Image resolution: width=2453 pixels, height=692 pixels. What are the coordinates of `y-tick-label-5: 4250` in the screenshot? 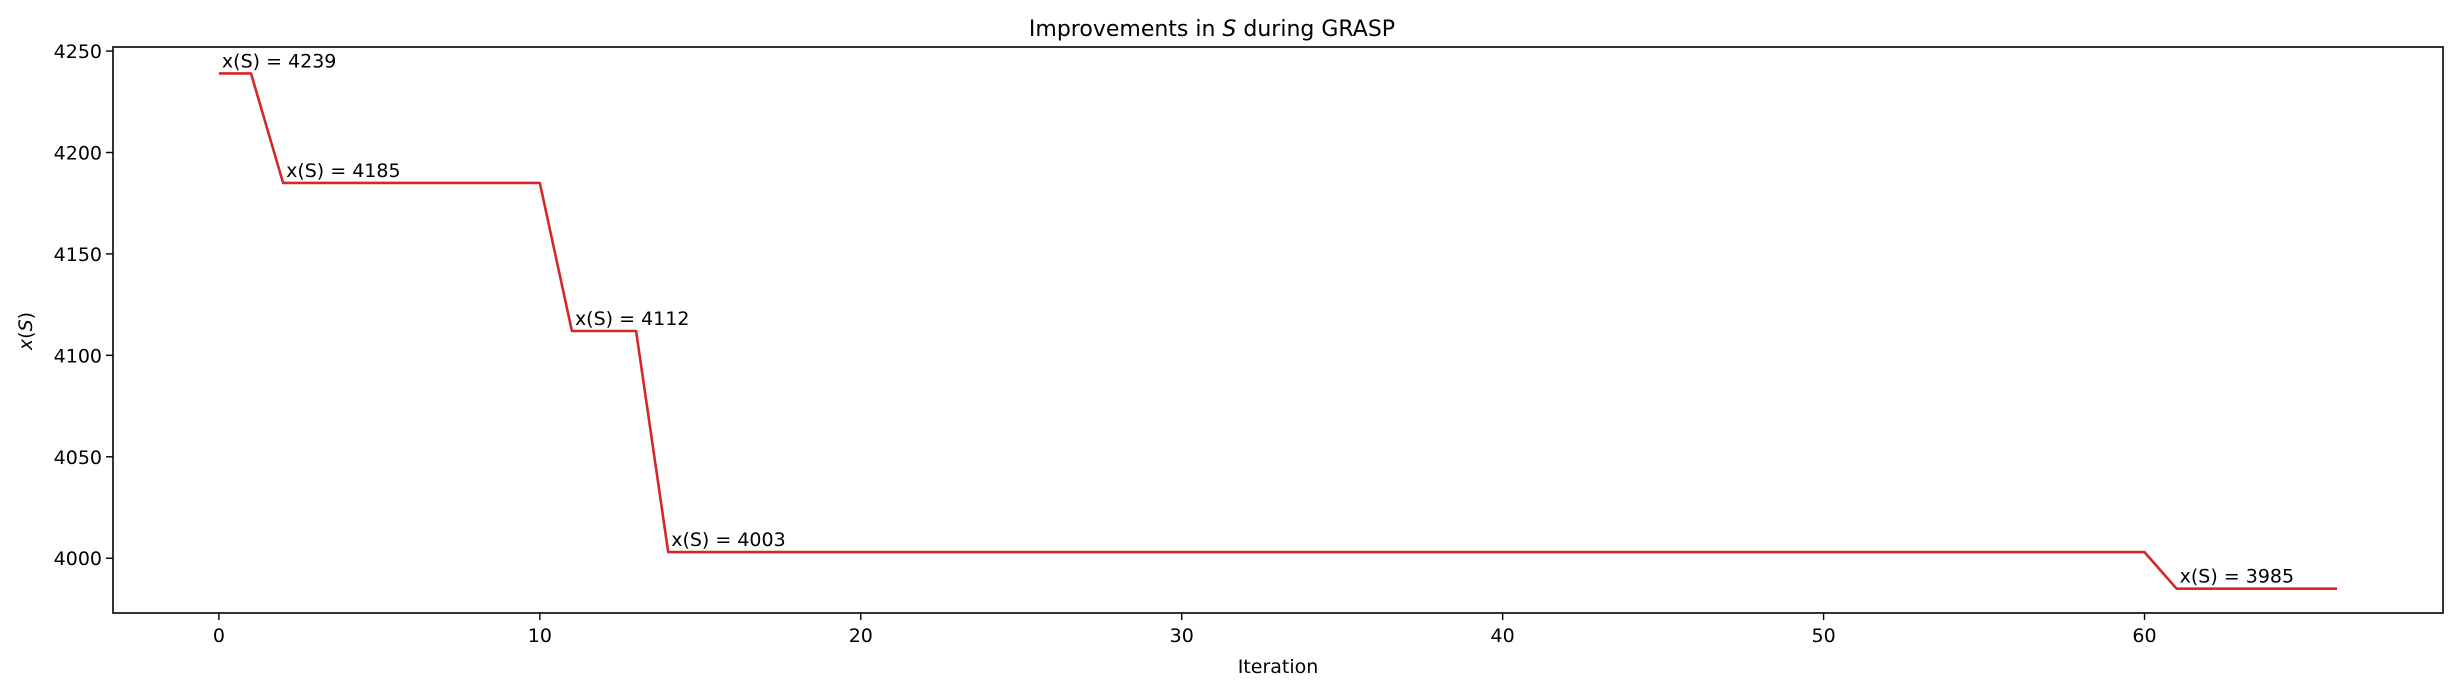 It's located at (78, 52).